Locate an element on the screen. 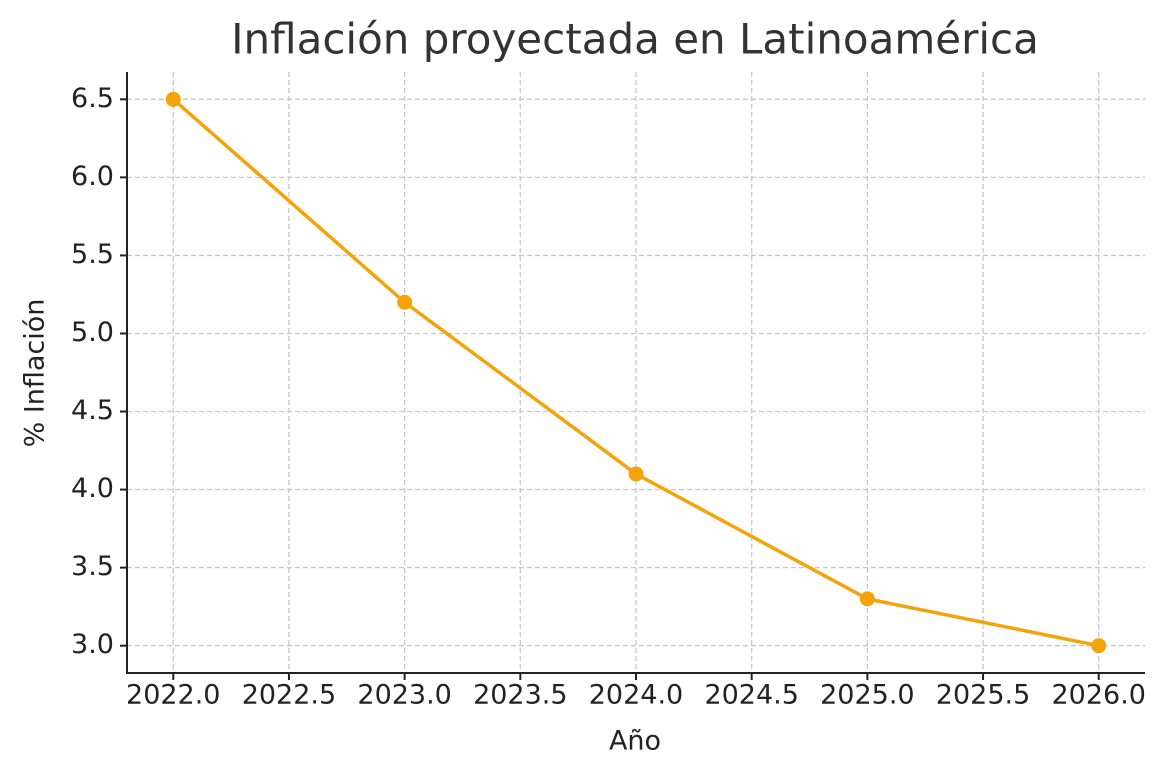  x-tick-label: 2025.0 is located at coordinates (867, 695).